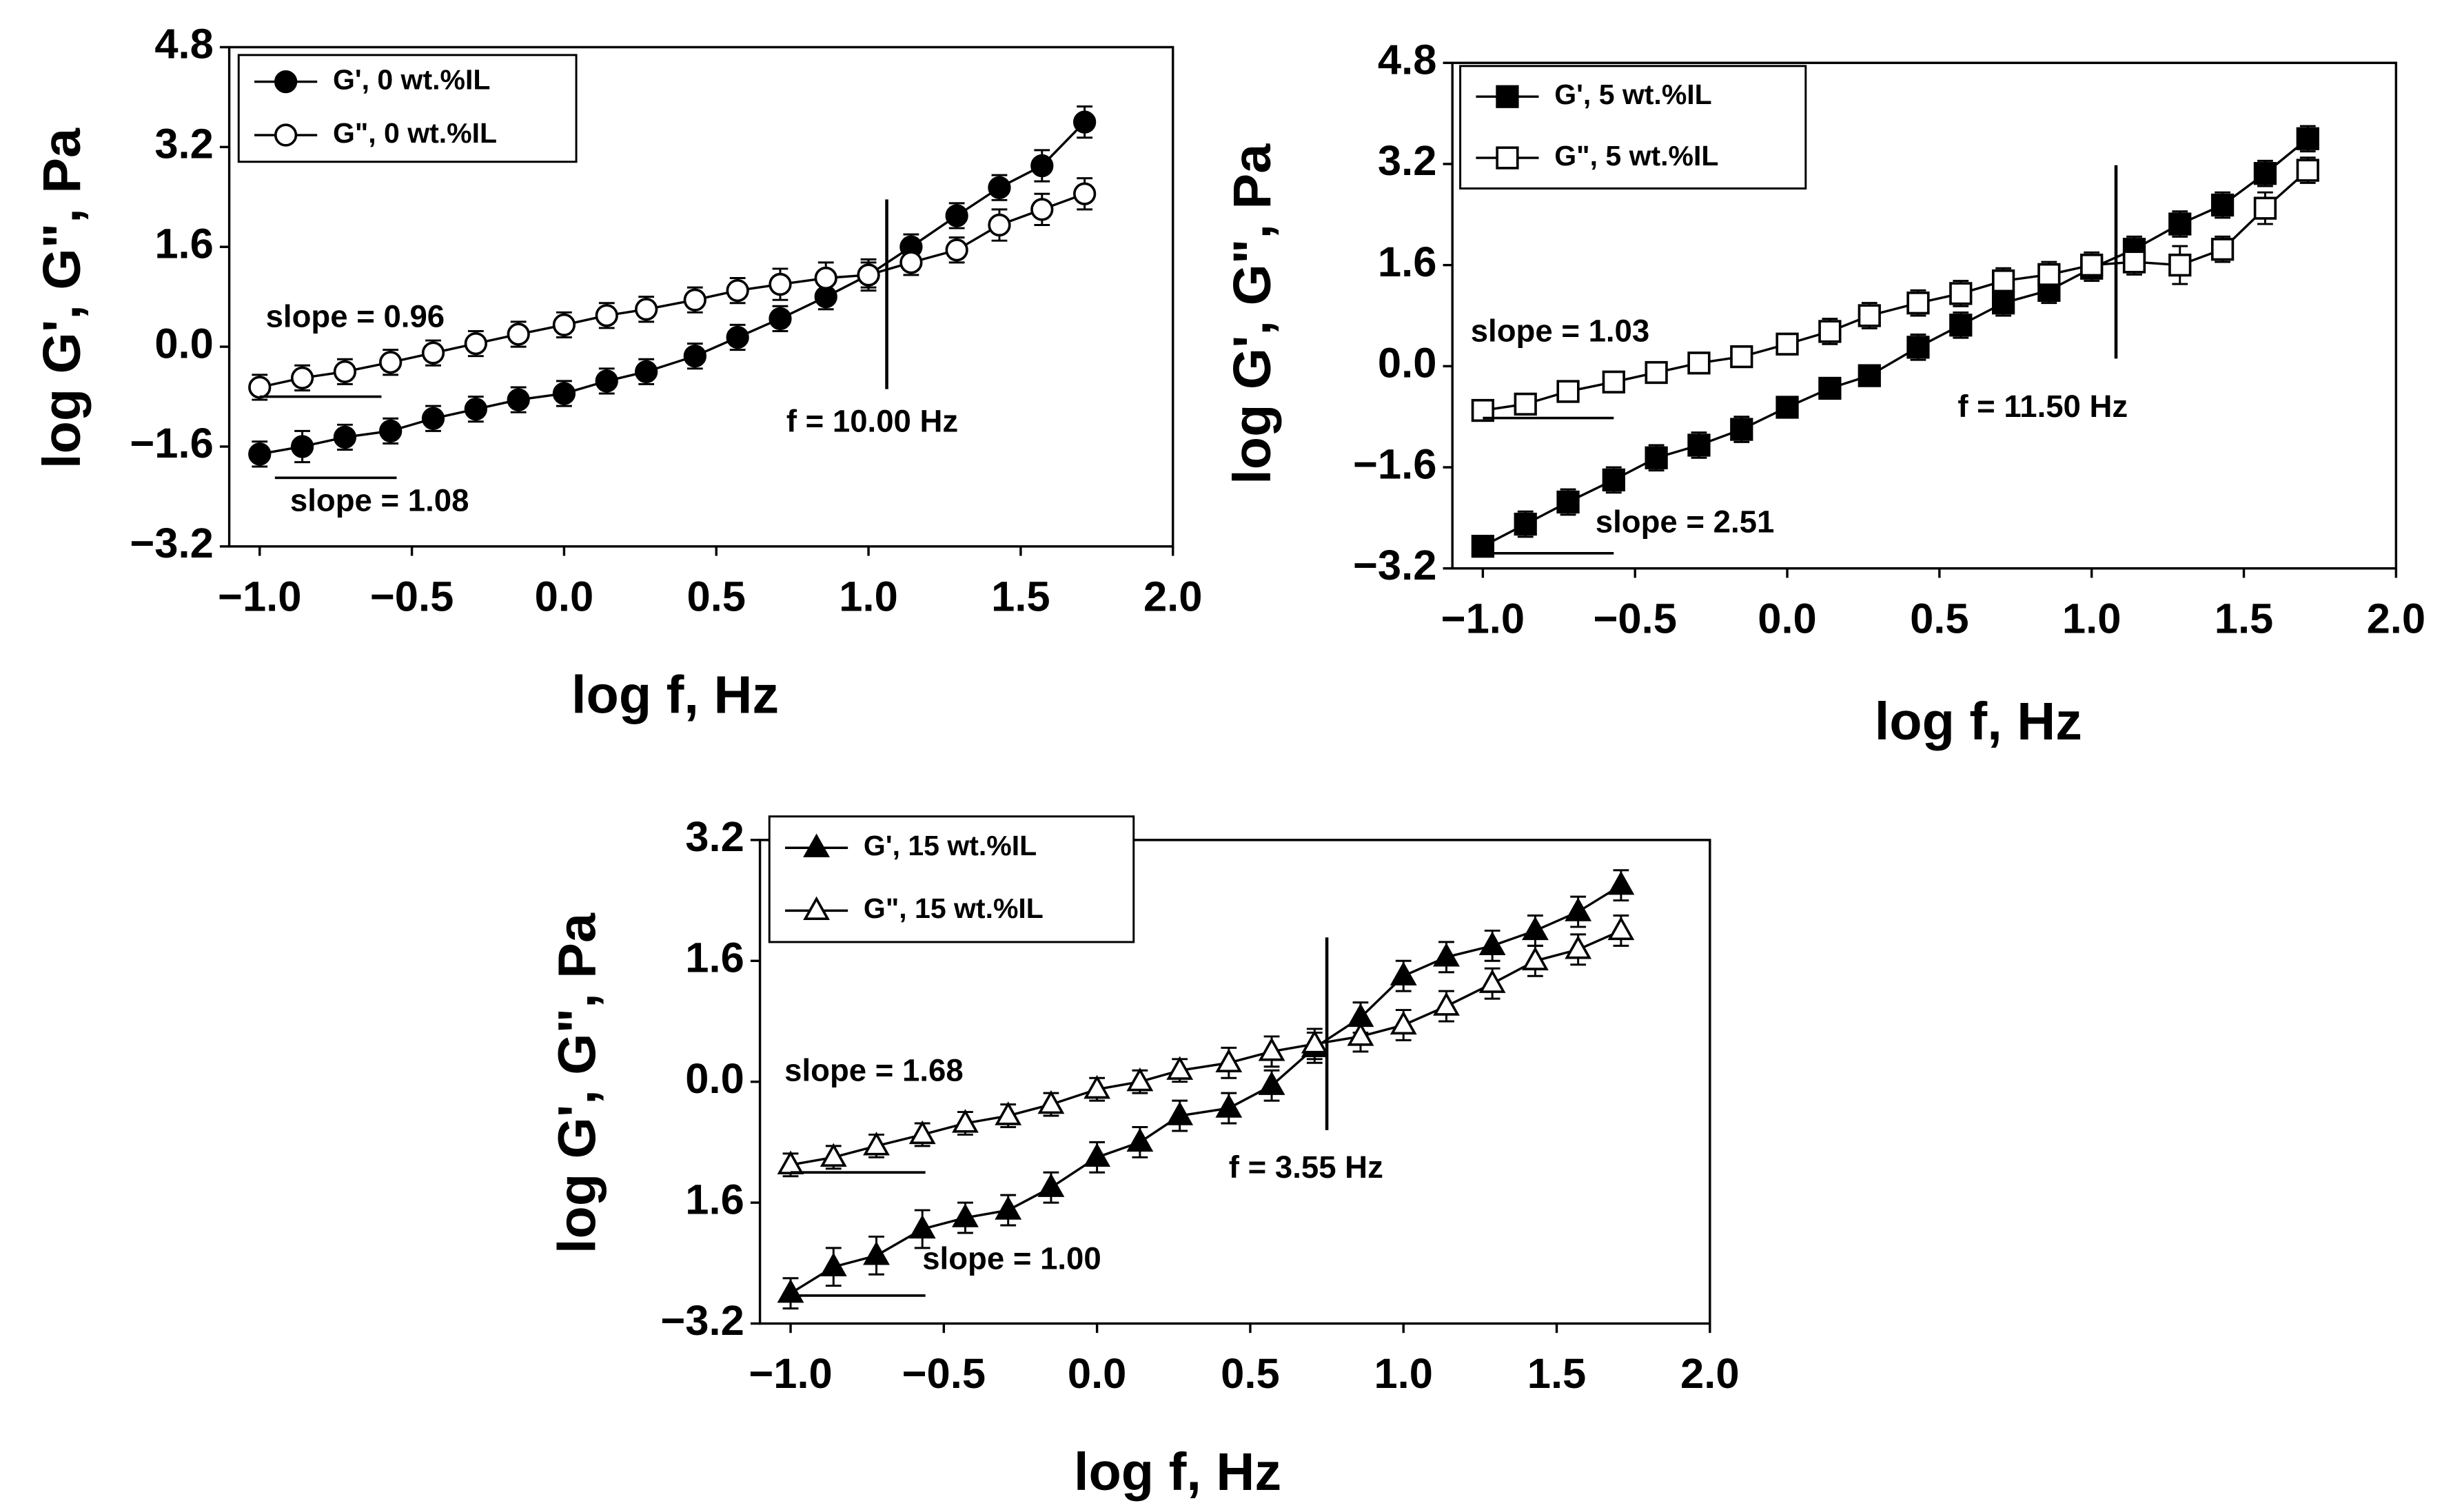 The width and height of the screenshot is (2462, 1512). Describe the element at coordinates (950, 845) in the screenshot. I see `legend-label: G', 15 wt.%IL` at that location.